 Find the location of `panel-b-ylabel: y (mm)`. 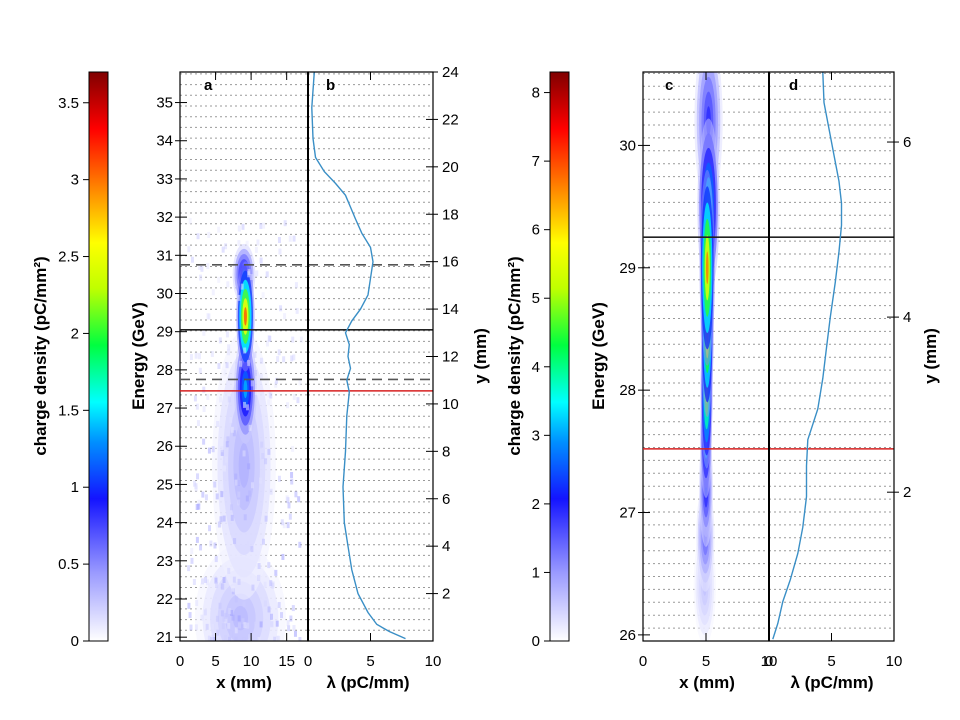

panel-b-ylabel: y (mm) is located at coordinates (480, 356).